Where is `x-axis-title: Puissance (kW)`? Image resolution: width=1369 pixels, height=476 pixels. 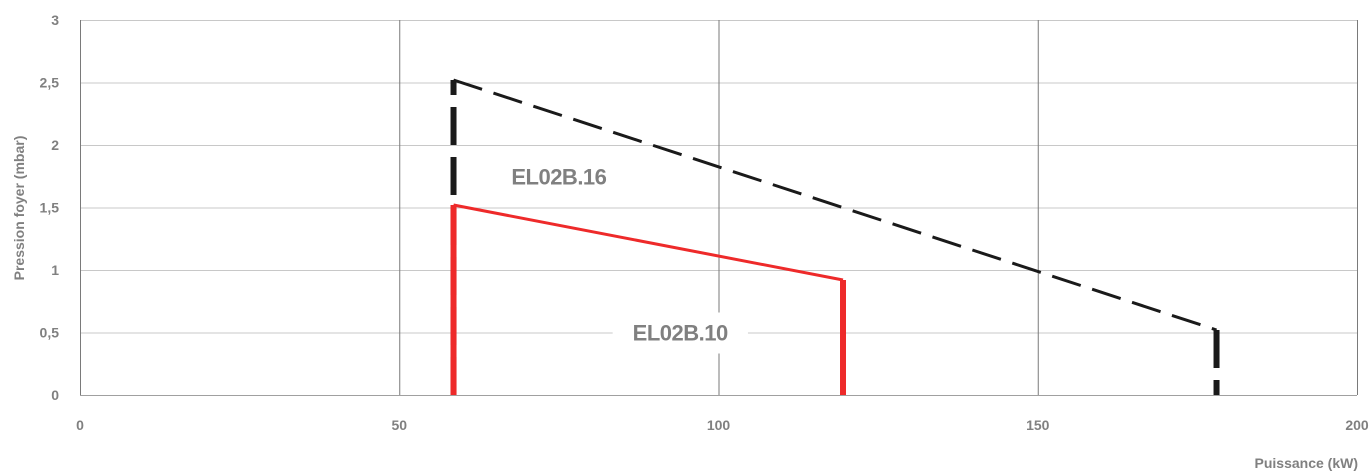
x-axis-title: Puissance (kW) is located at coordinates (1306, 463).